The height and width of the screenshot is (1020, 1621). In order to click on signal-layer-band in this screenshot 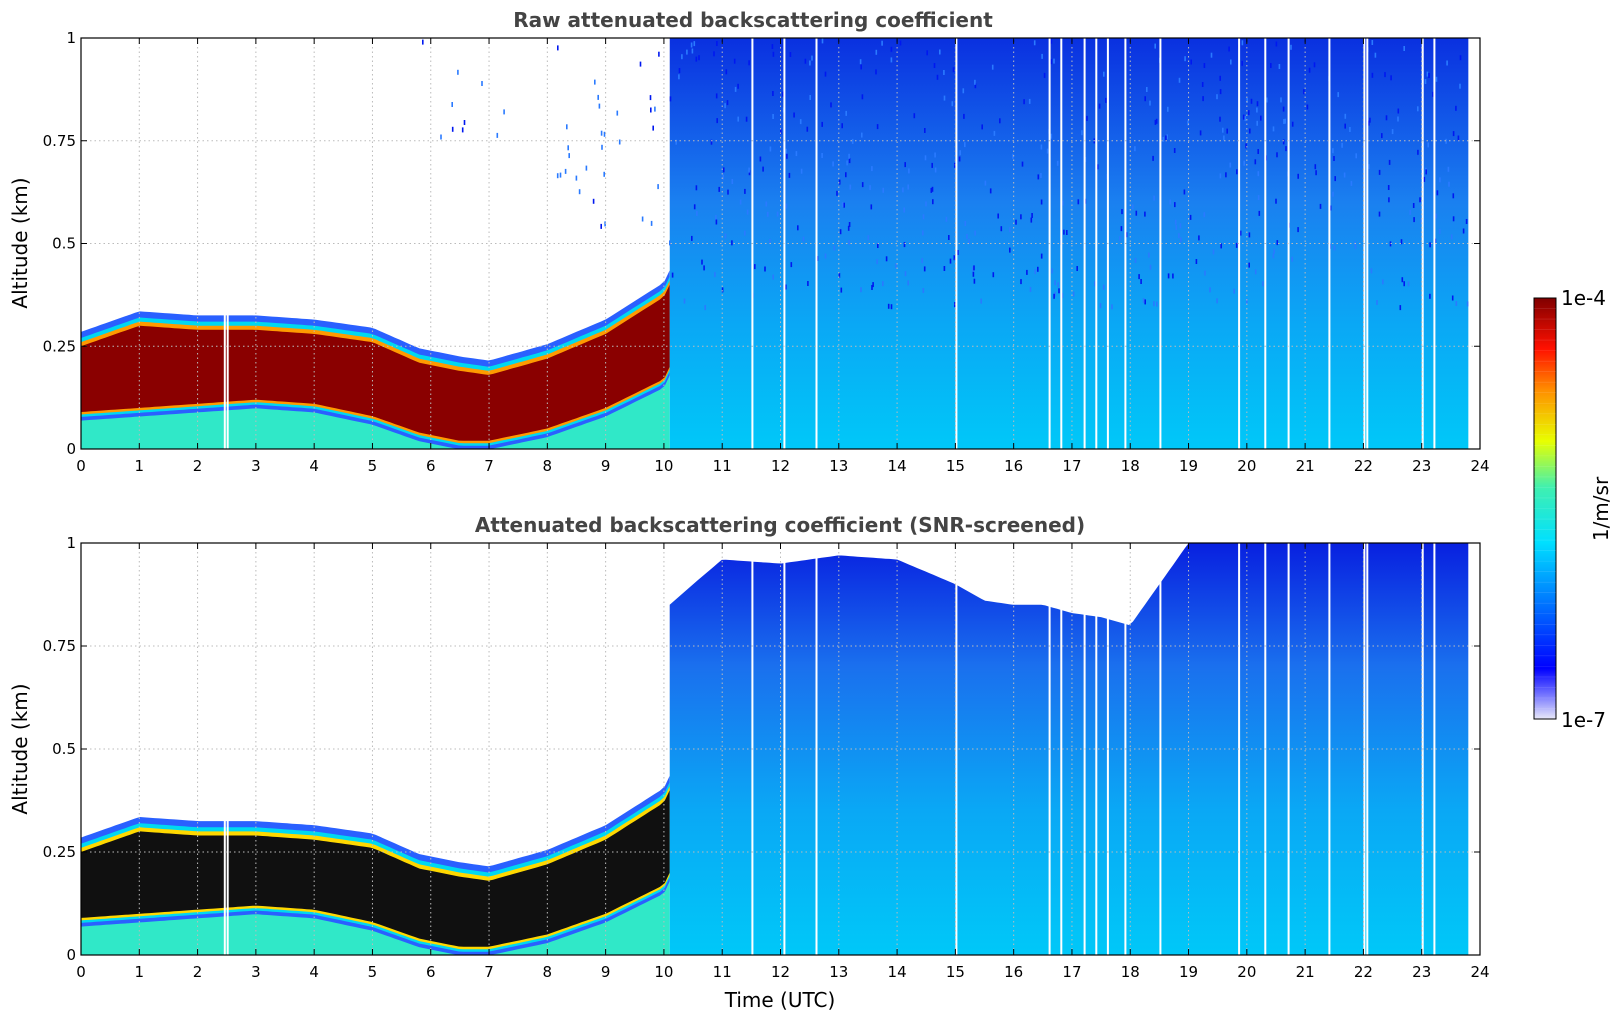, I will do `click(375, 868)`.